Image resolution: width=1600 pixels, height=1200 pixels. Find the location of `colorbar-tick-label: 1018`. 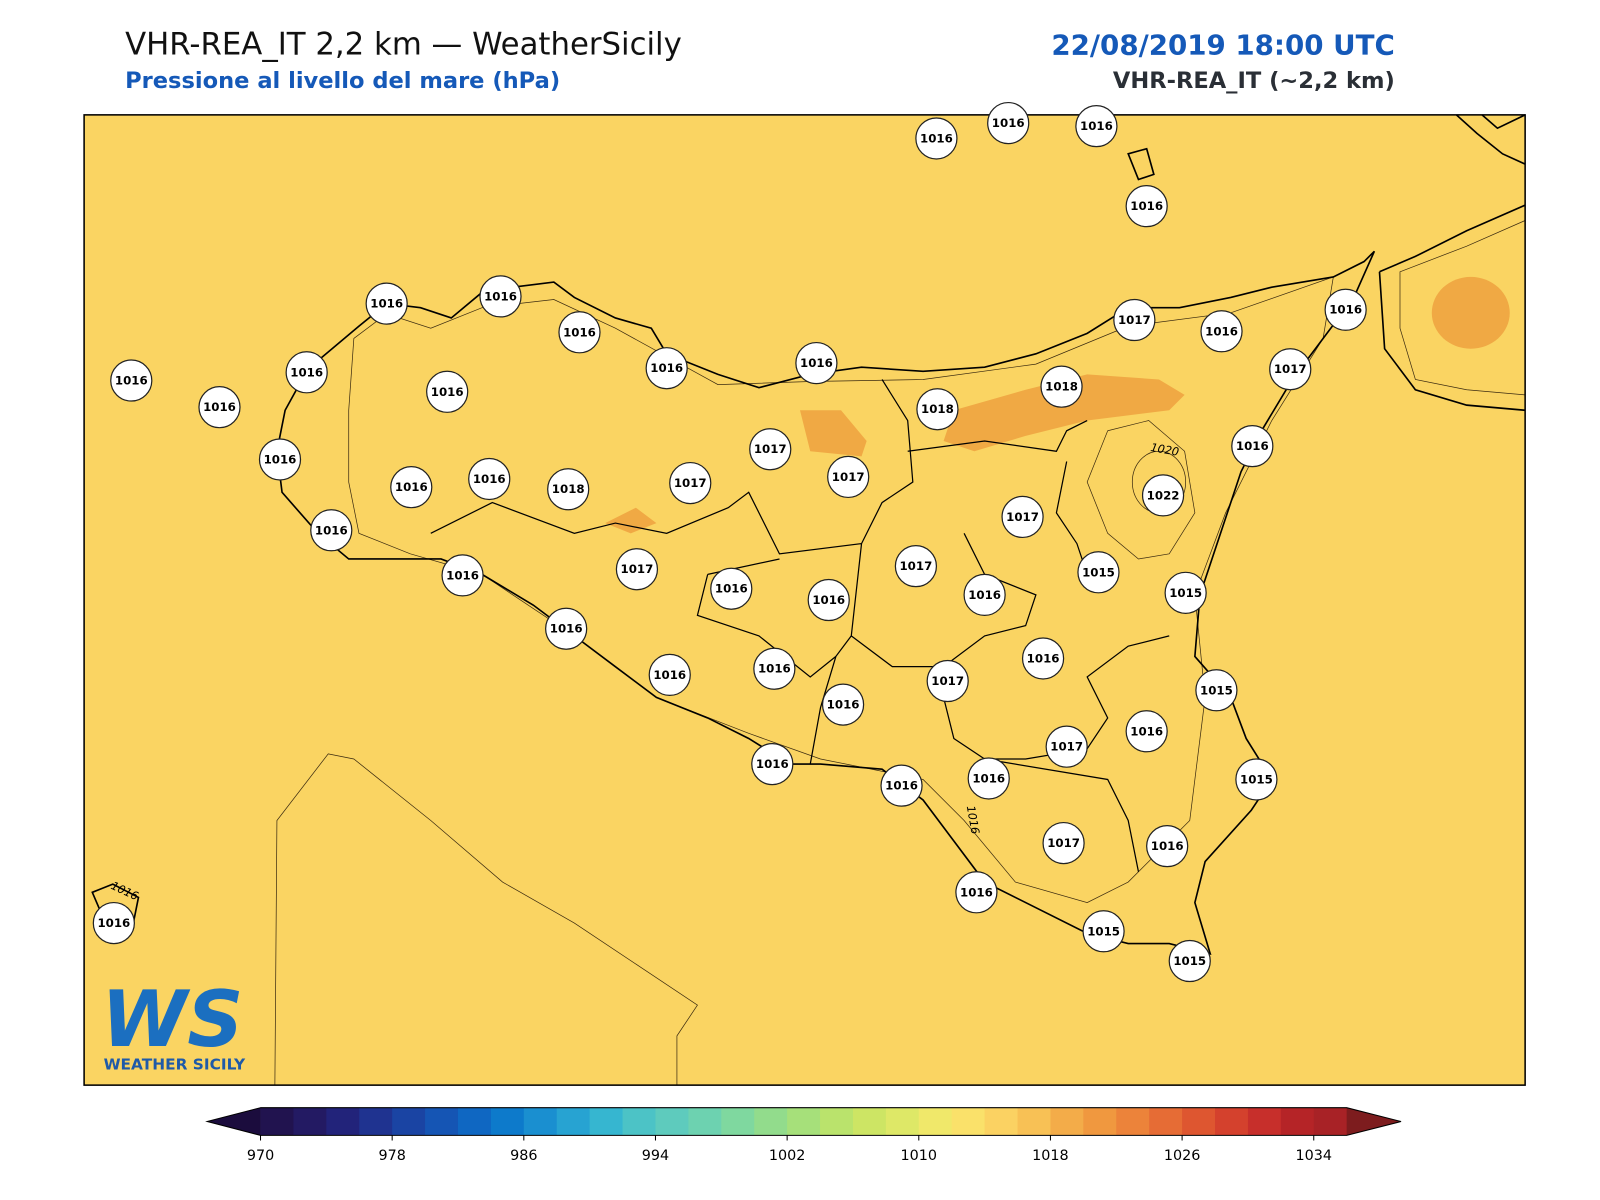

colorbar-tick-label: 1018 is located at coordinates (1050, 1156).